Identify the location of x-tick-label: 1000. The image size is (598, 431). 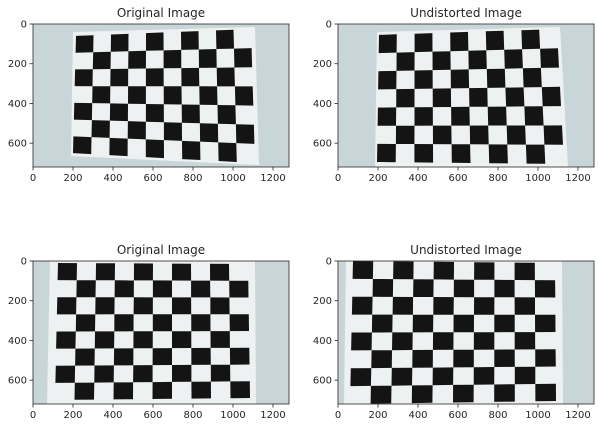
(537, 415).